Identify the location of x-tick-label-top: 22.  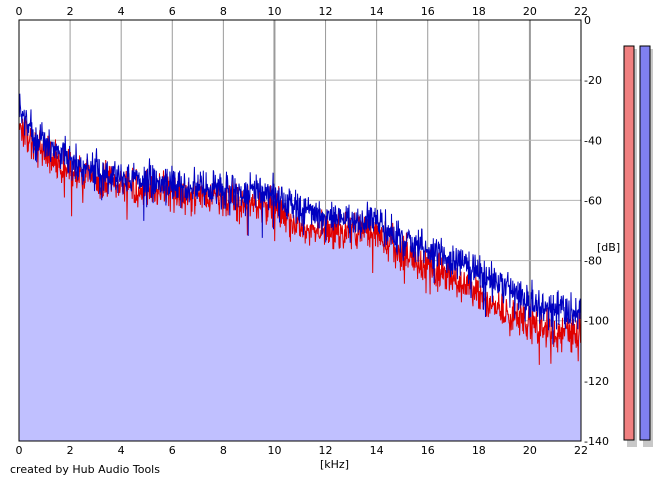
(581, 11).